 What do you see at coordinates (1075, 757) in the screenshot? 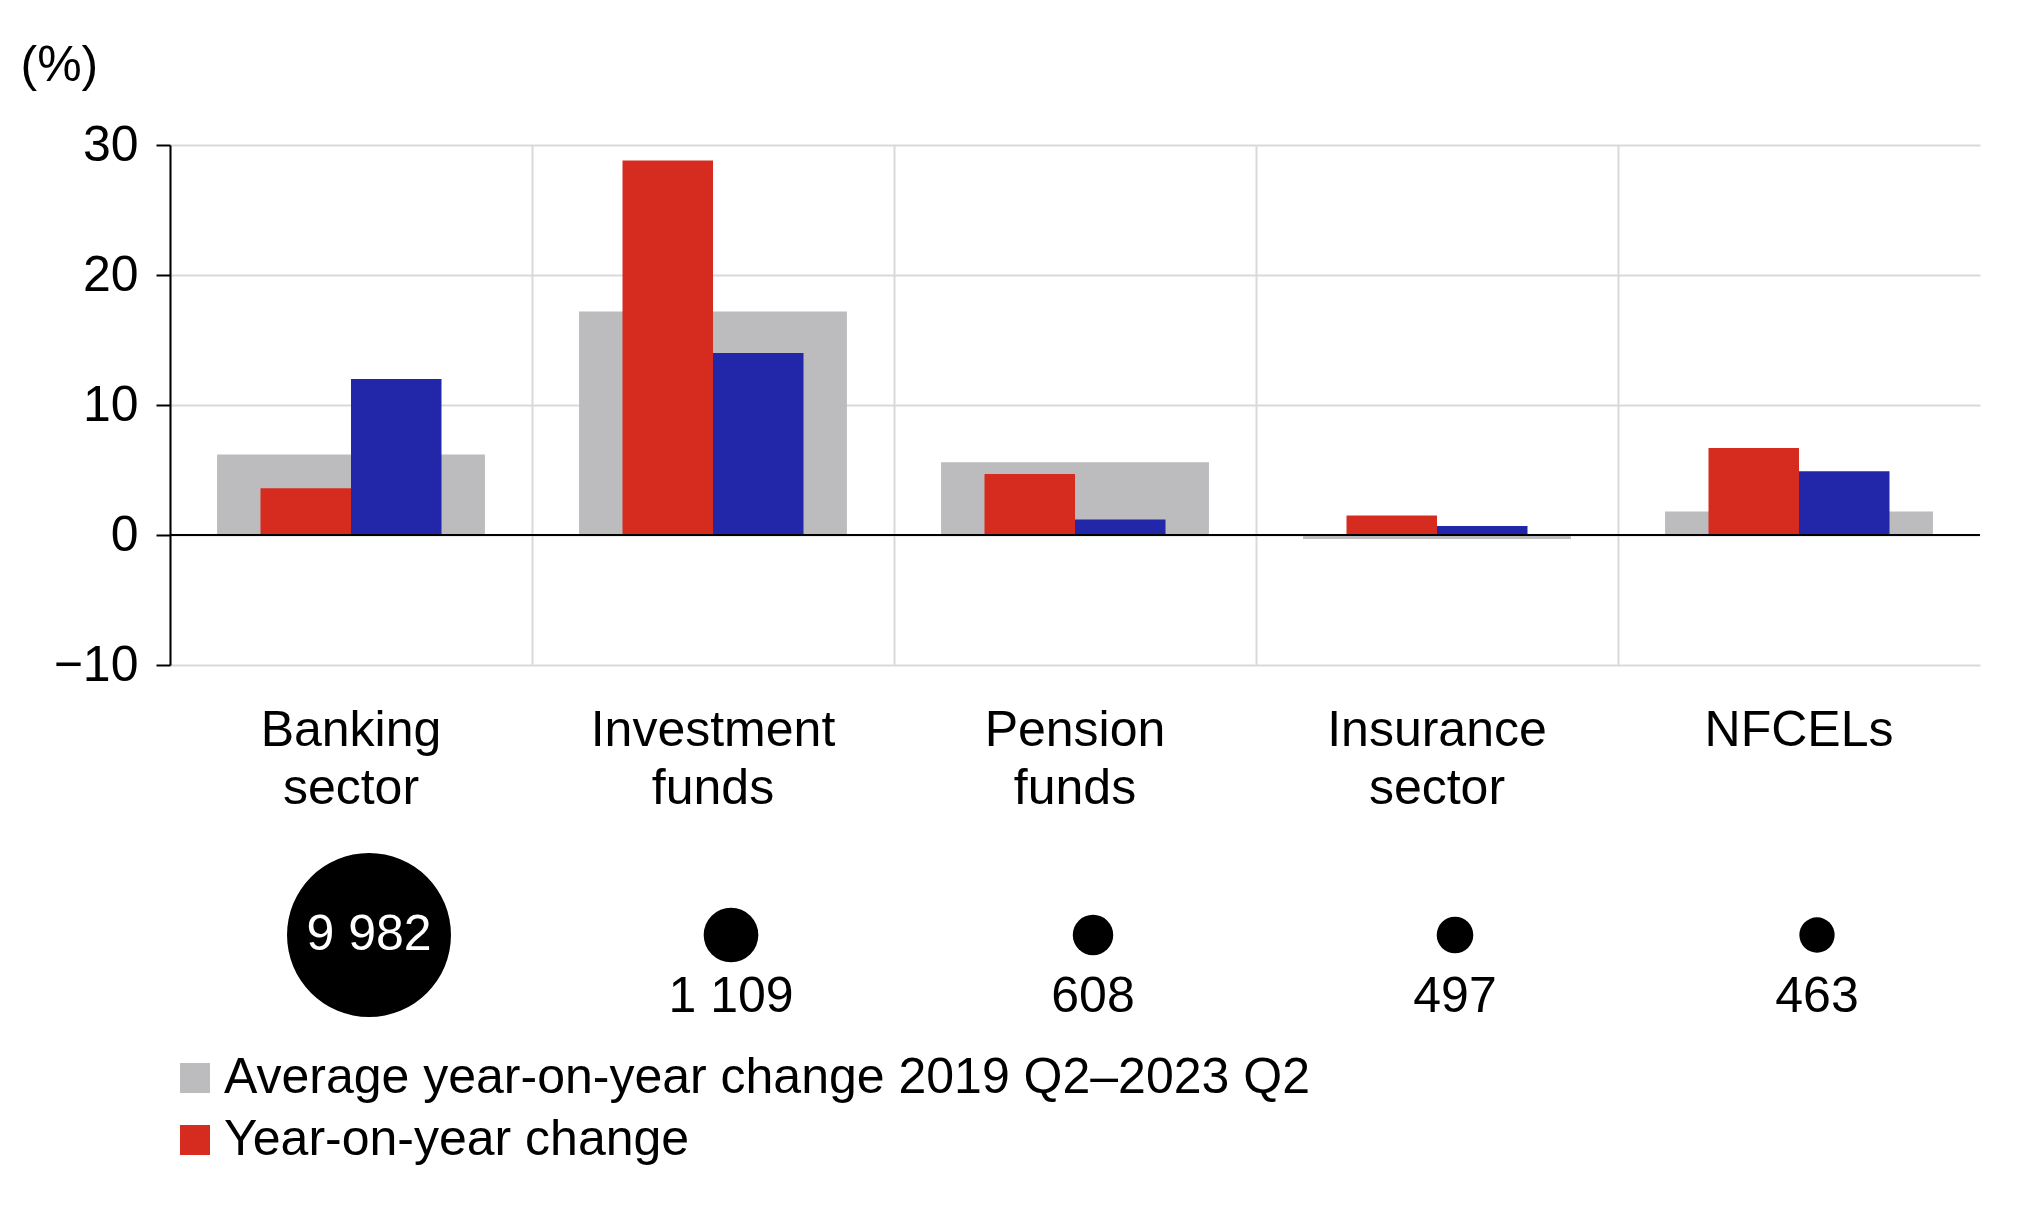
I see `x-tick-label: Pension funds` at bounding box center [1075, 757].